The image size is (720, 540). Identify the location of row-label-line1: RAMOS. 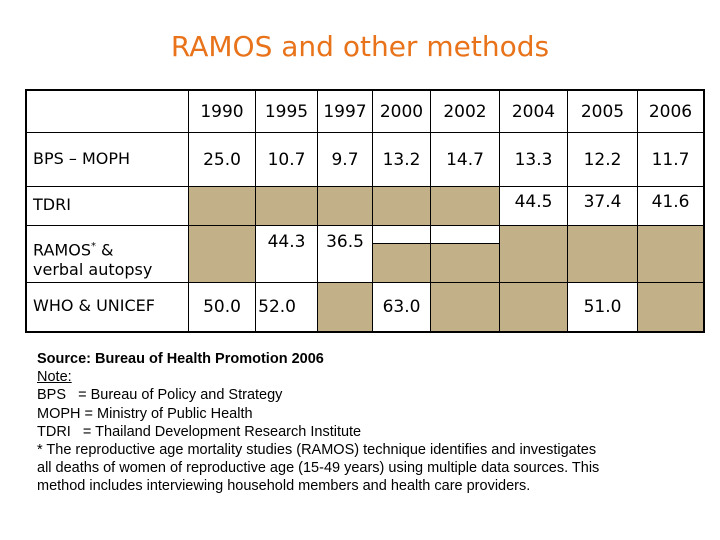
(62, 250).